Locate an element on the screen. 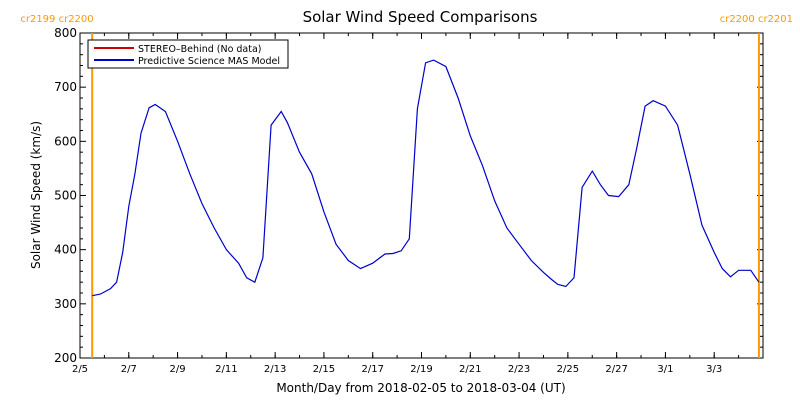 The height and width of the screenshot is (400, 800). x-tick-label: 3/1 is located at coordinates (665, 369).